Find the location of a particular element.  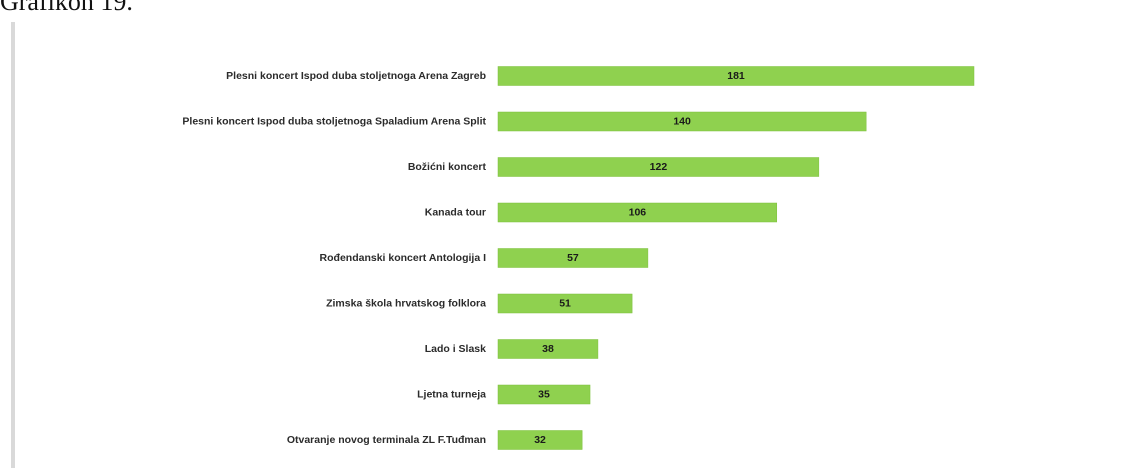

data-label: 38 is located at coordinates (548, 349).